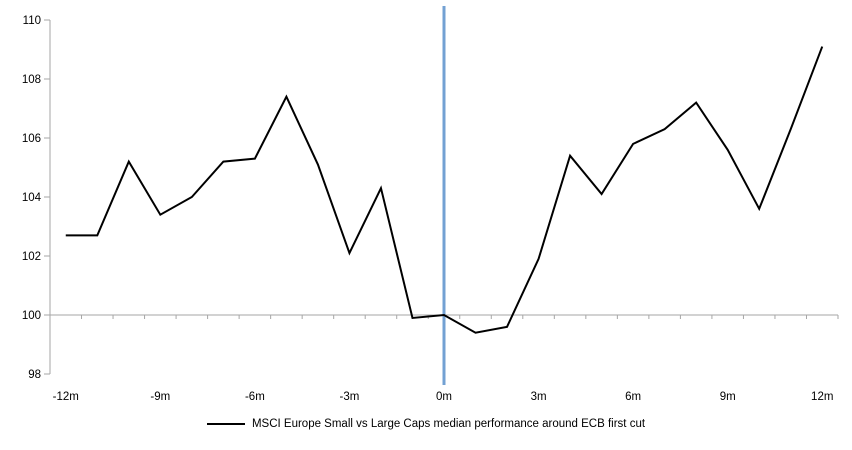  I want to click on x-tick-label: -12m, so click(66, 397).